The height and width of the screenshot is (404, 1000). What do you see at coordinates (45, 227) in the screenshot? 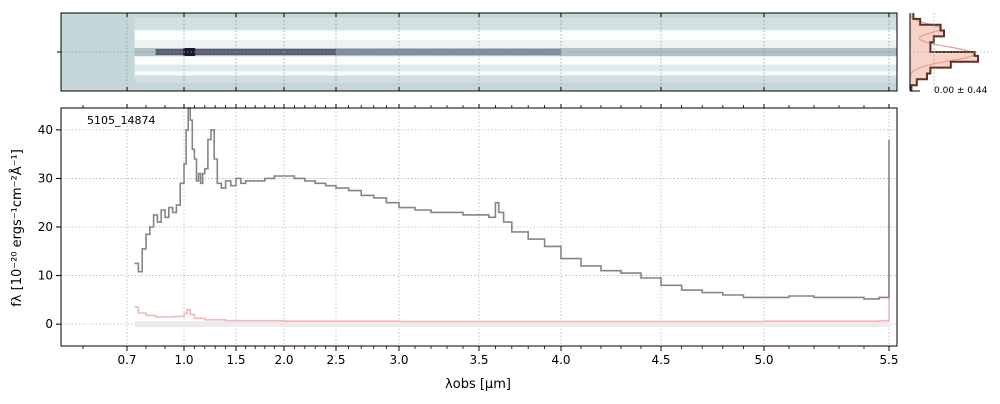
I see `y-tick-label: 20` at bounding box center [45, 227].